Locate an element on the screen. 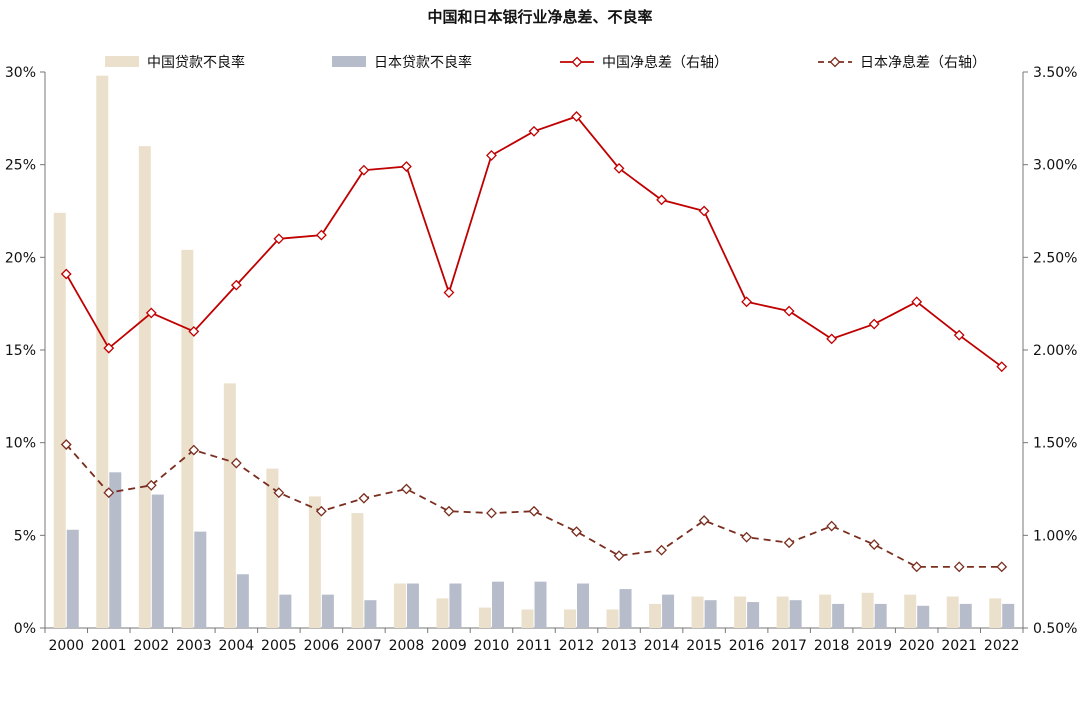 Image resolution: width=1080 pixels, height=705 pixels. x-tick-label: 2021 is located at coordinates (959, 646).